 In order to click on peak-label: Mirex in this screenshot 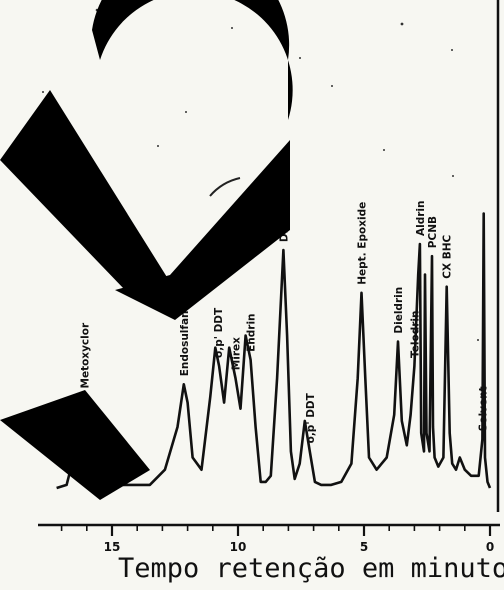, I will do `click(236, 353)`.